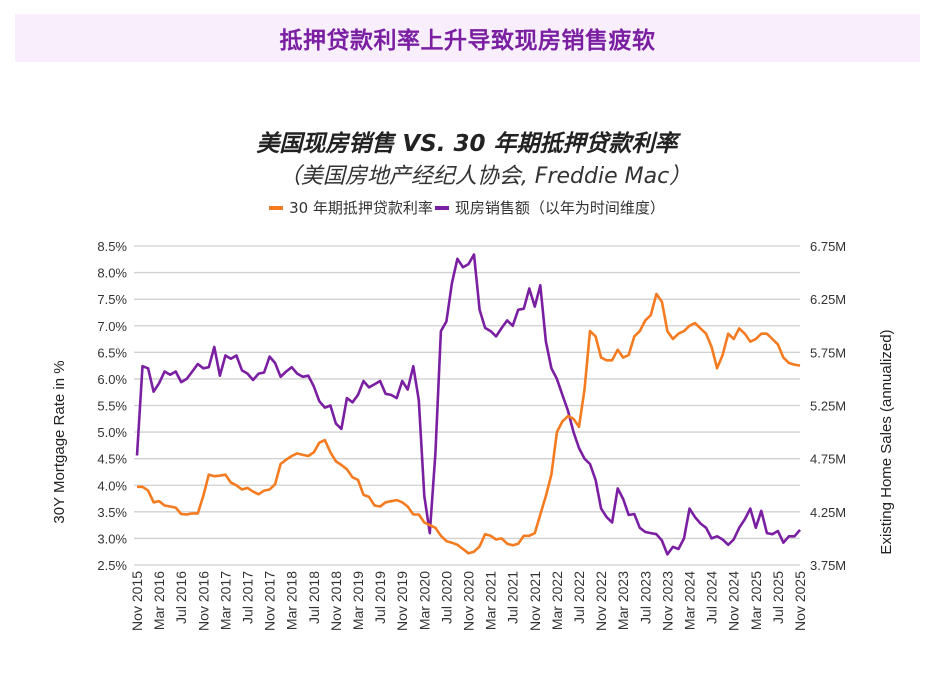 This screenshot has height=679, width=934. Describe the element at coordinates (886, 441) in the screenshot. I see `y-axis-right-label: Existing Home Sales (annualized)` at that location.